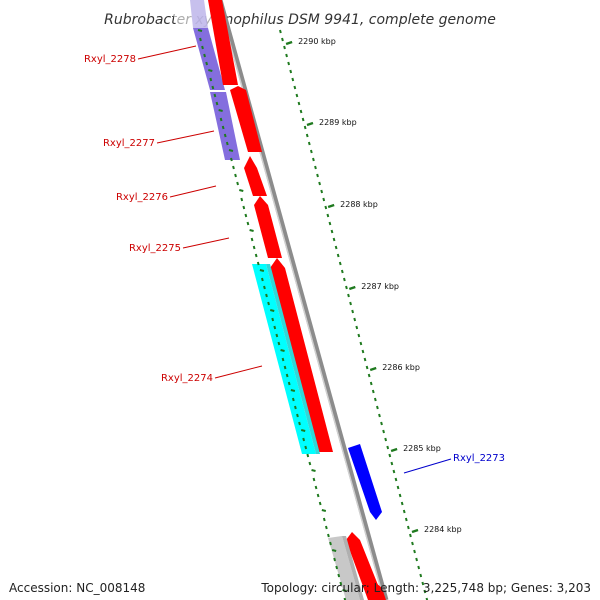 This screenshot has height=600, width=600. I want to click on gene-rxyl-2277-fwd-shape, so click(246, 119).